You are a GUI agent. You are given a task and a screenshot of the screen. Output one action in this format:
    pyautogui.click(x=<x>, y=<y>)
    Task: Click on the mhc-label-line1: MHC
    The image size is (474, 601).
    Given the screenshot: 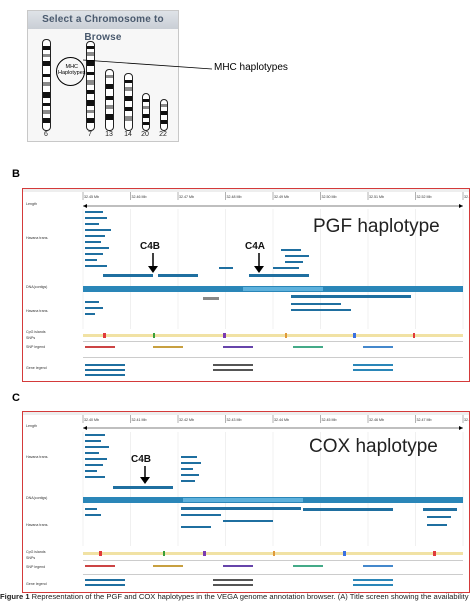 What is the action you would take?
    pyautogui.click(x=72, y=67)
    